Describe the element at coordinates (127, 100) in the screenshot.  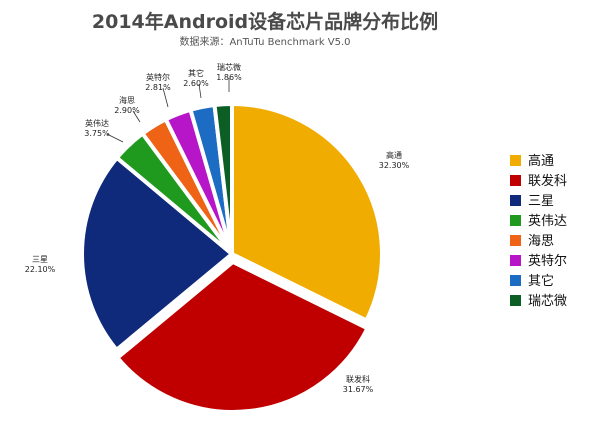
I see `slice-name-label: 海思` at that location.